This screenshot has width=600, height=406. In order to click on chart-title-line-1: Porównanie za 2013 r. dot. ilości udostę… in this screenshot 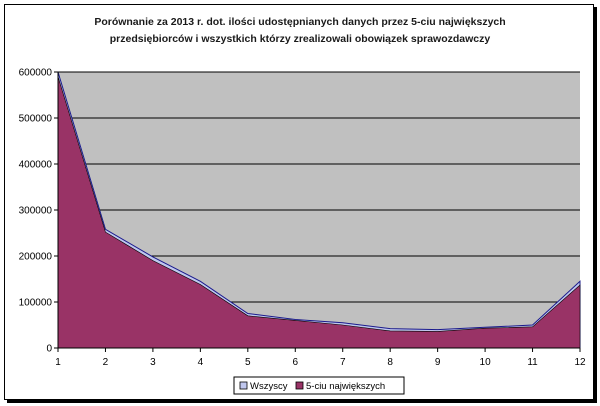, I will do `click(299, 22)`.